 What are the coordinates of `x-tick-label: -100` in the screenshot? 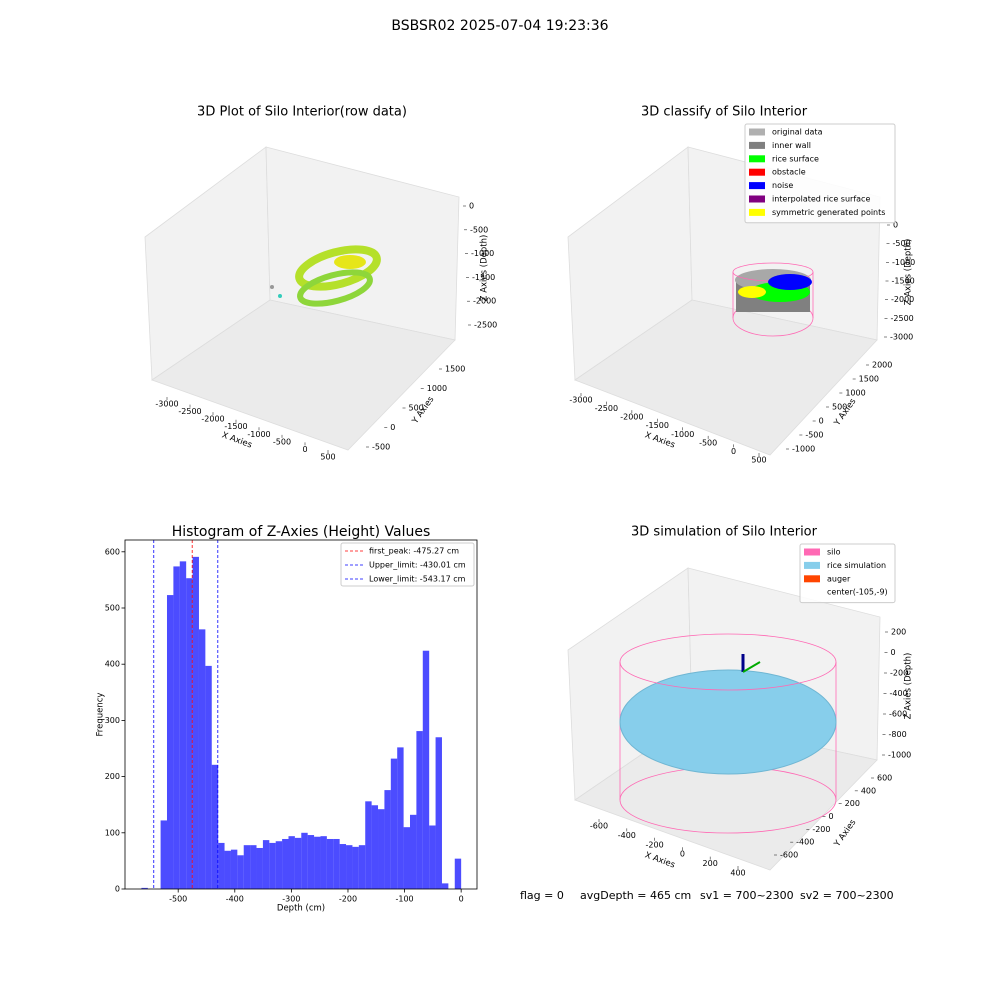 It's located at (404, 899).